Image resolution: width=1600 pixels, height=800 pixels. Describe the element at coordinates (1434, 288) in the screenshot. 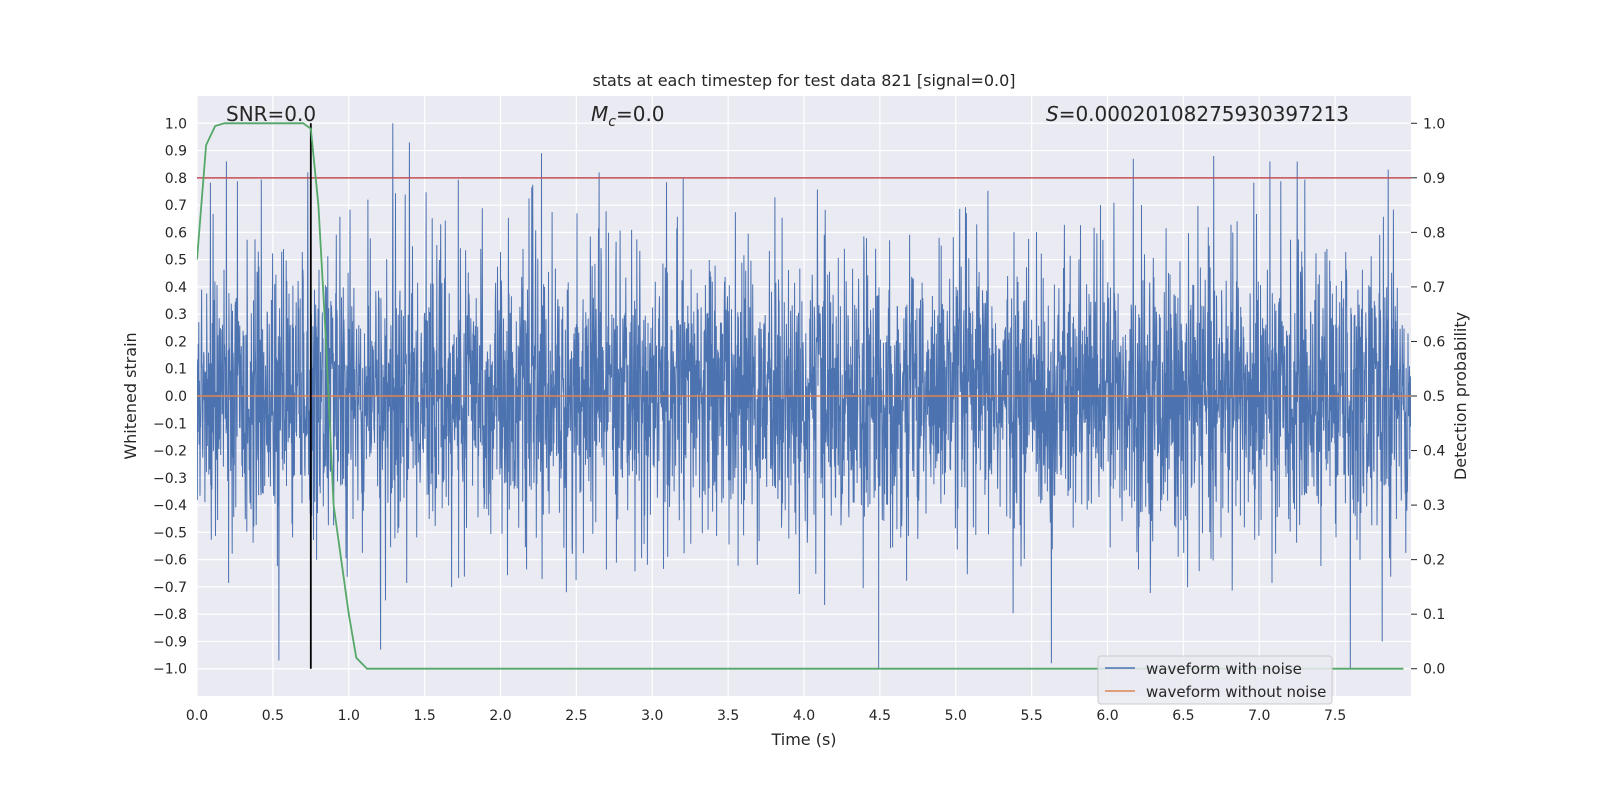

I see `y2-tick-label: 0.7` at that location.